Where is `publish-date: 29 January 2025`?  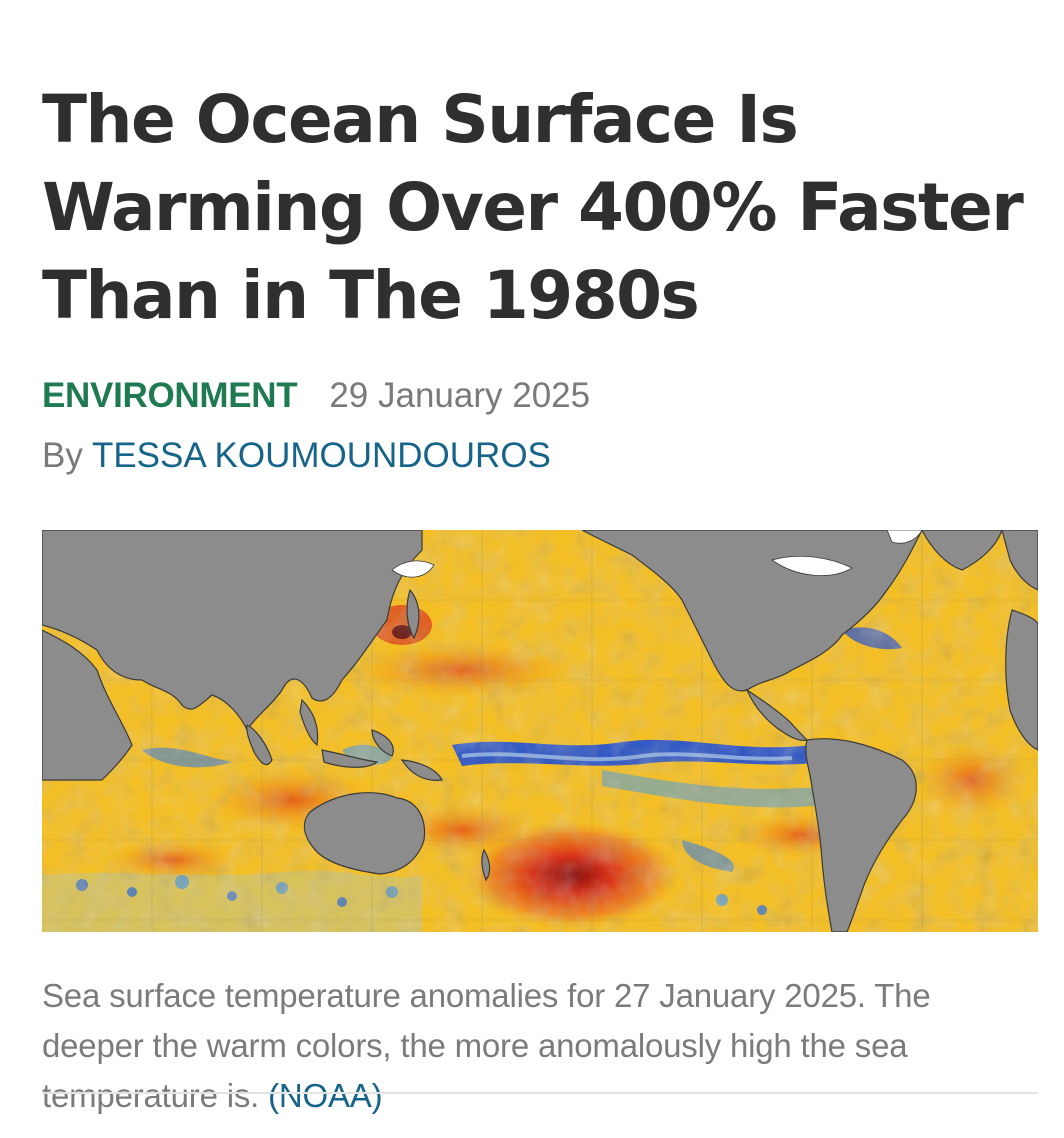 publish-date: 29 January 2025 is located at coordinates (460, 395).